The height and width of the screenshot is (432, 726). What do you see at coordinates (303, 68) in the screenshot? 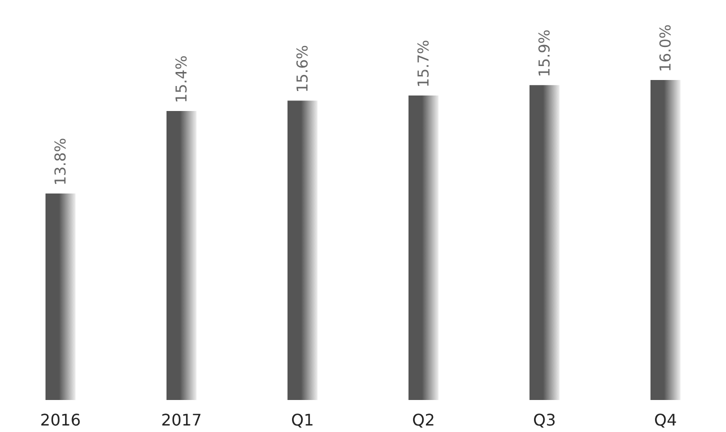
I see `data-label: 15.6%` at bounding box center [303, 68].